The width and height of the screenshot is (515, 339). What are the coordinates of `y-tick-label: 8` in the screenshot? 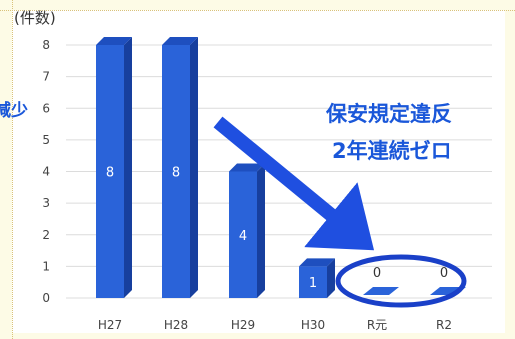 It's located at (46, 45).